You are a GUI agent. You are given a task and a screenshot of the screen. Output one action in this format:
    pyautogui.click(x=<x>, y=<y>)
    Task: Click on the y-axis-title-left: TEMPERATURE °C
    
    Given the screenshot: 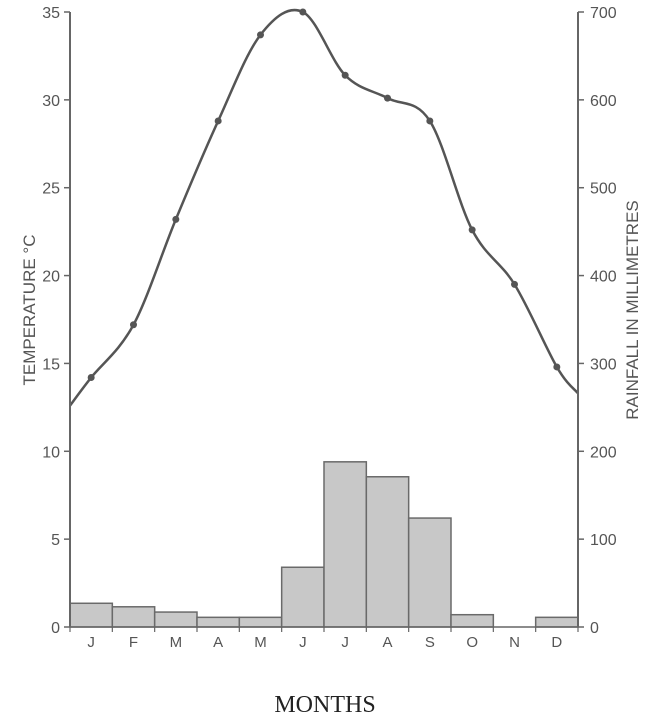 What is the action you would take?
    pyautogui.click(x=29, y=310)
    